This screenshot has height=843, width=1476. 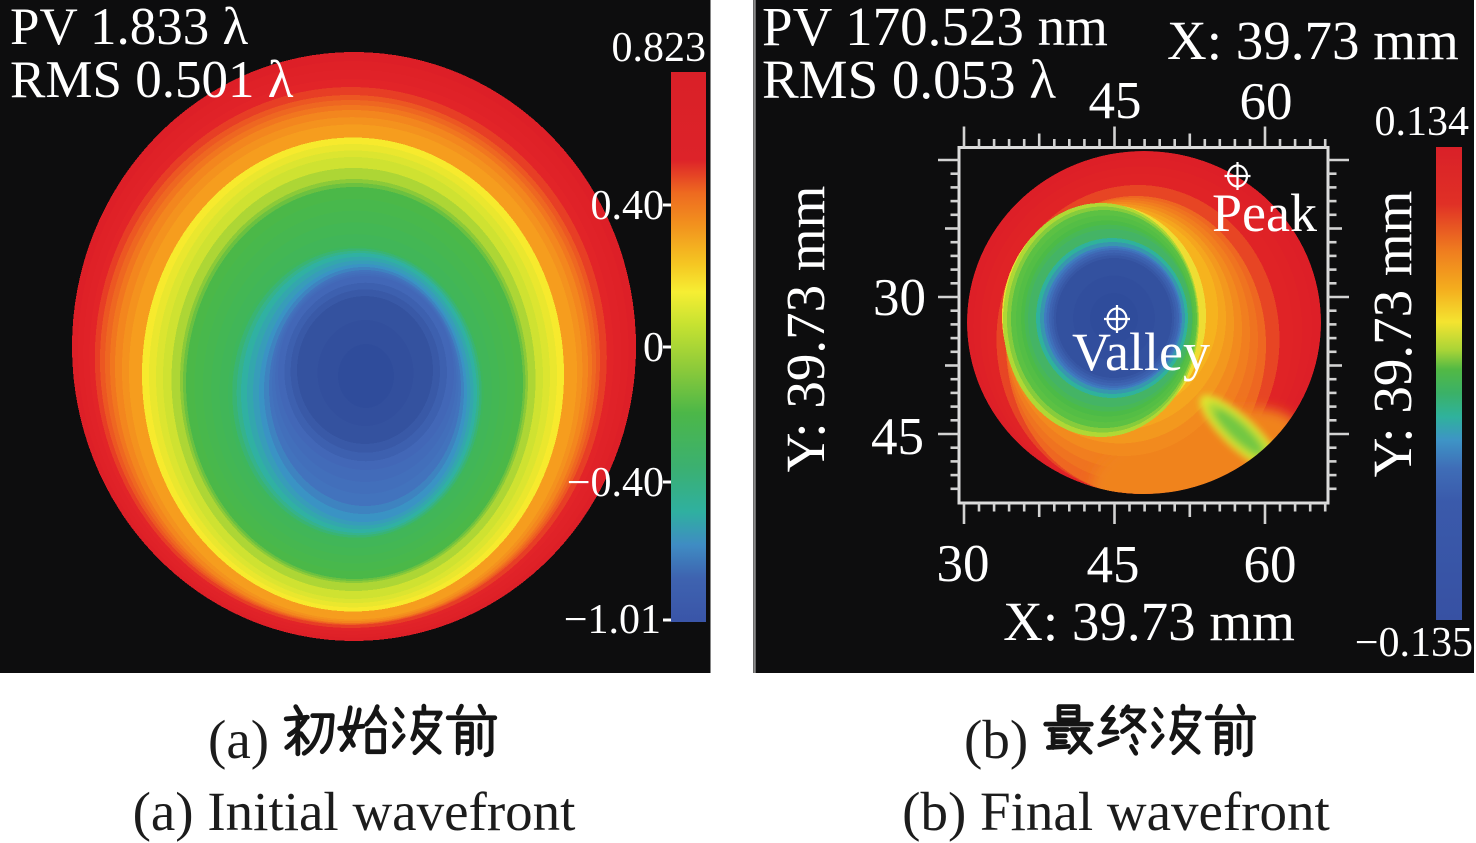 I want to click on svg-text: (b) Final wavefront, so click(x=1116, y=811).